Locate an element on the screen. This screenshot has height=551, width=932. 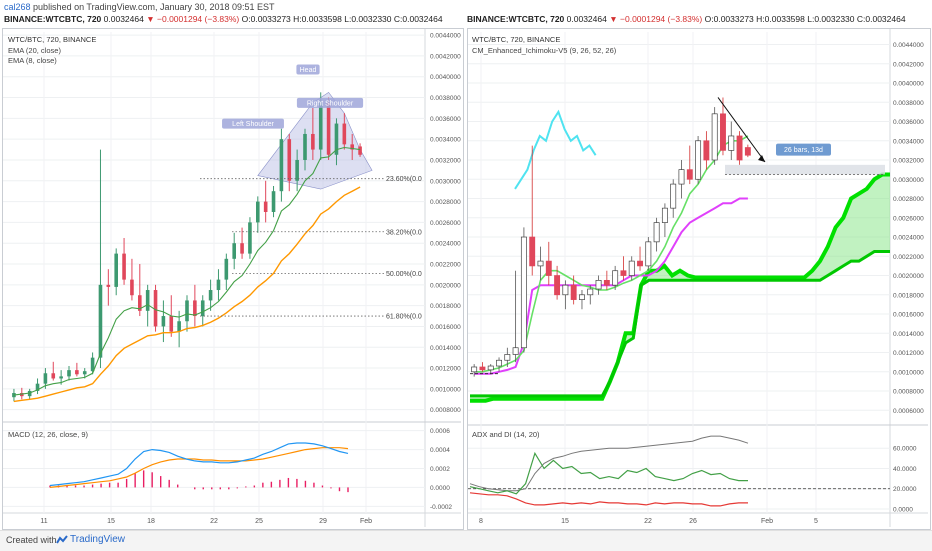
left-study-label: EMA (20, close) is located at coordinates (34, 50).